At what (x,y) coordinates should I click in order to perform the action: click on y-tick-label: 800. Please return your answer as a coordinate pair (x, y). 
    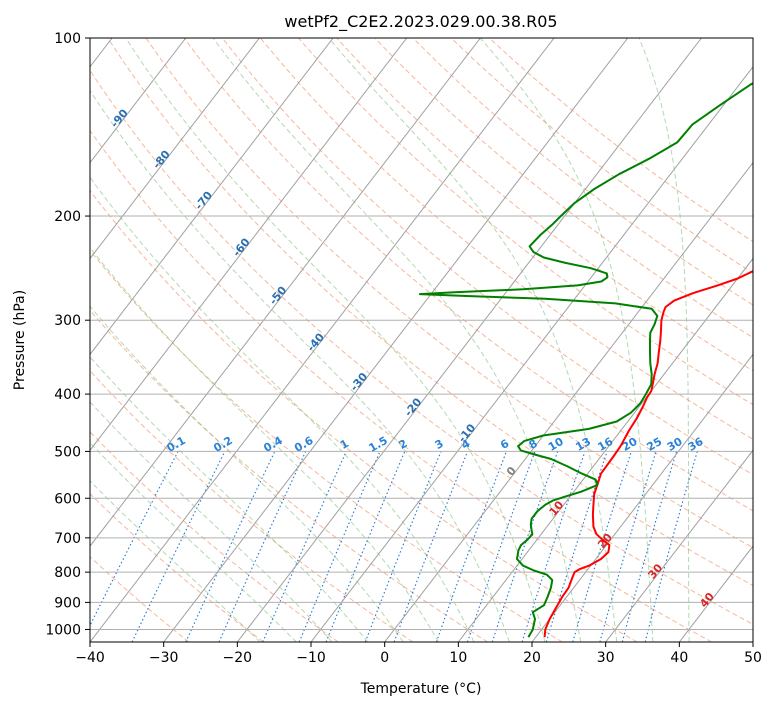
    Looking at the image, I should click on (67, 573).